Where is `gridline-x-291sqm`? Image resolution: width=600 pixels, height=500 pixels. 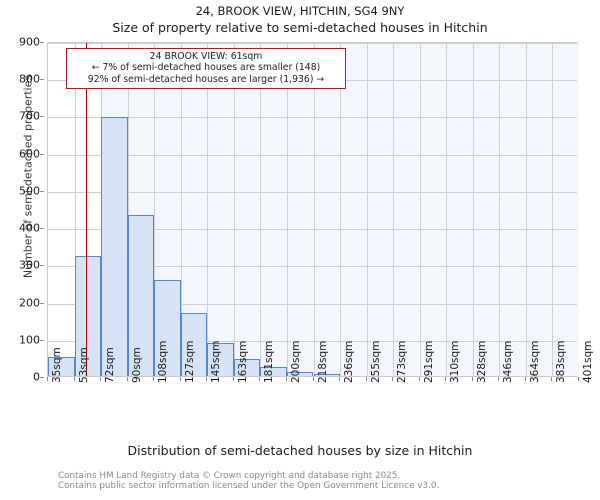
gridline-x-291sqm is located at coordinates (420, 209).